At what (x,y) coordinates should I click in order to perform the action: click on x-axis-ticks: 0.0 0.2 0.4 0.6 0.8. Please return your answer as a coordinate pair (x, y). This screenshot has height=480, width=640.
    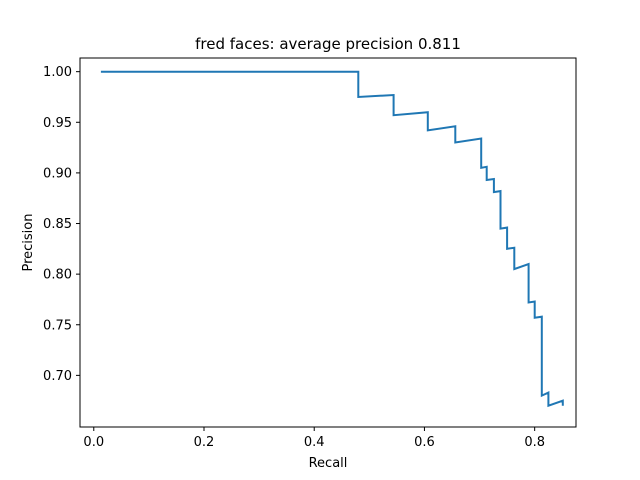
    Looking at the image, I should click on (314, 438).